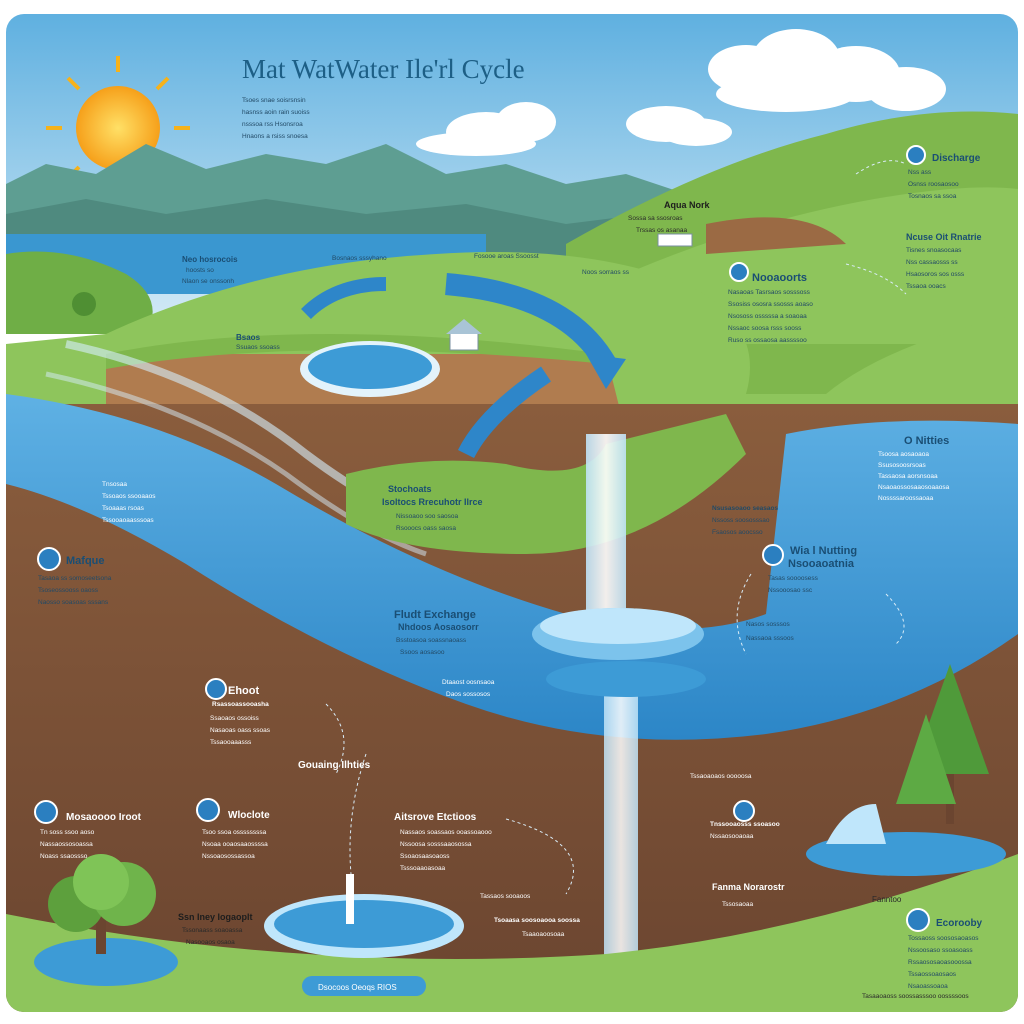 Image resolution: width=1024 pixels, height=1024 pixels. I want to click on label-fanntoo: Fanntoo, so click(887, 899).